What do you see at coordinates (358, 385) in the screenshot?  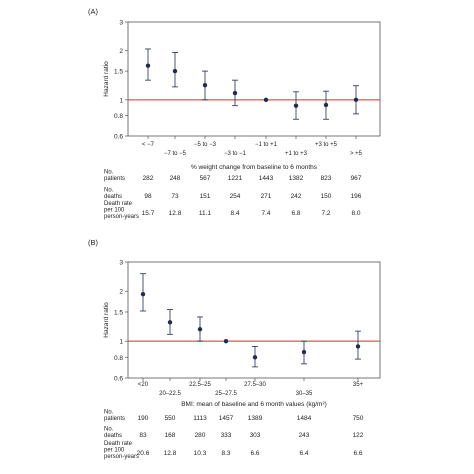 I see `x-tick-label: 35+` at bounding box center [358, 385].